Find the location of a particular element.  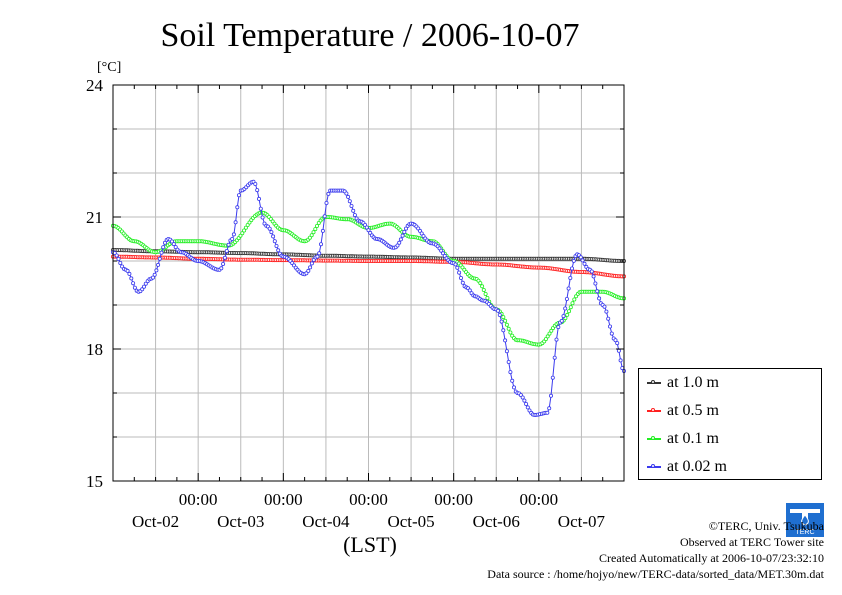

credit-copyright: ©TERC, Univ. Tsukuba is located at coordinates (766, 526).